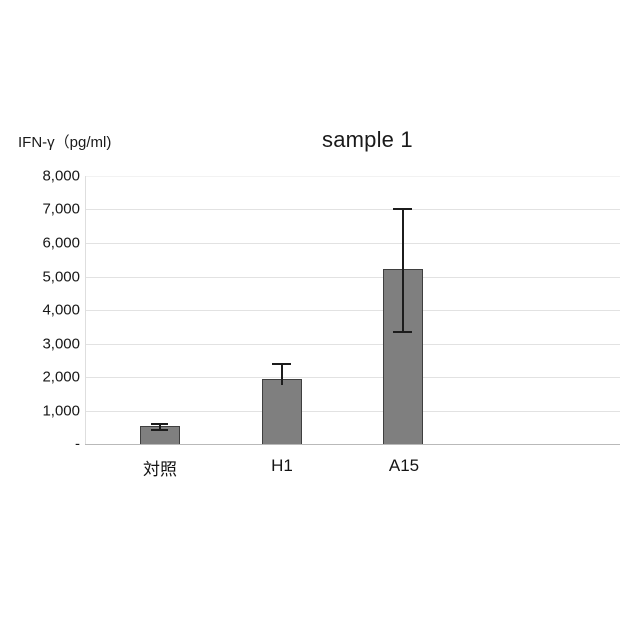  I want to click on y-tick-label-7000: 7,000, so click(61, 209).